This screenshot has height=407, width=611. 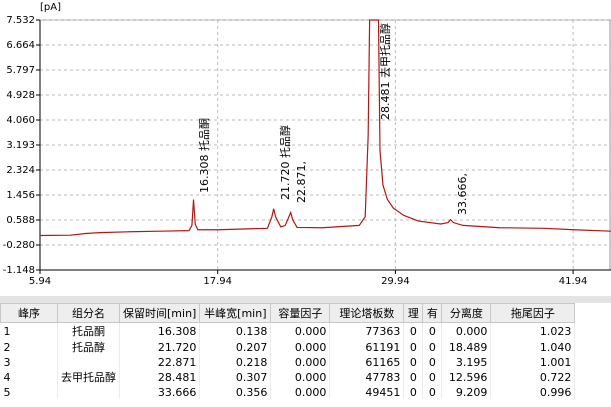 I want to click on cell: 49451, so click(x=367, y=392).